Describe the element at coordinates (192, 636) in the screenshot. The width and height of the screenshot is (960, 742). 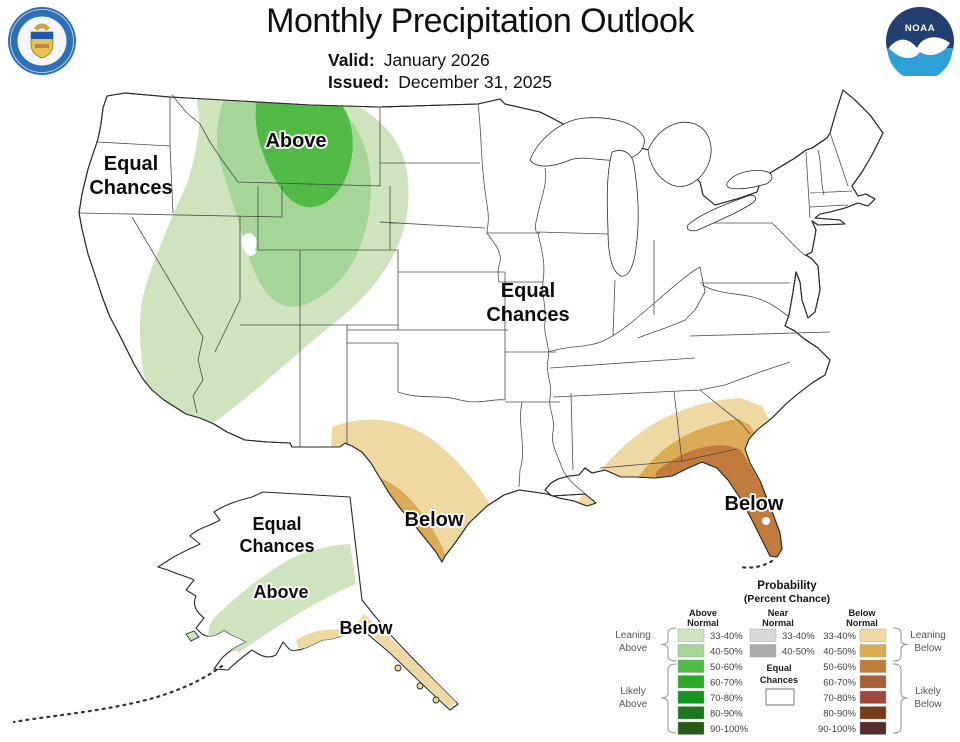
I see `alaska-green-islet` at that location.